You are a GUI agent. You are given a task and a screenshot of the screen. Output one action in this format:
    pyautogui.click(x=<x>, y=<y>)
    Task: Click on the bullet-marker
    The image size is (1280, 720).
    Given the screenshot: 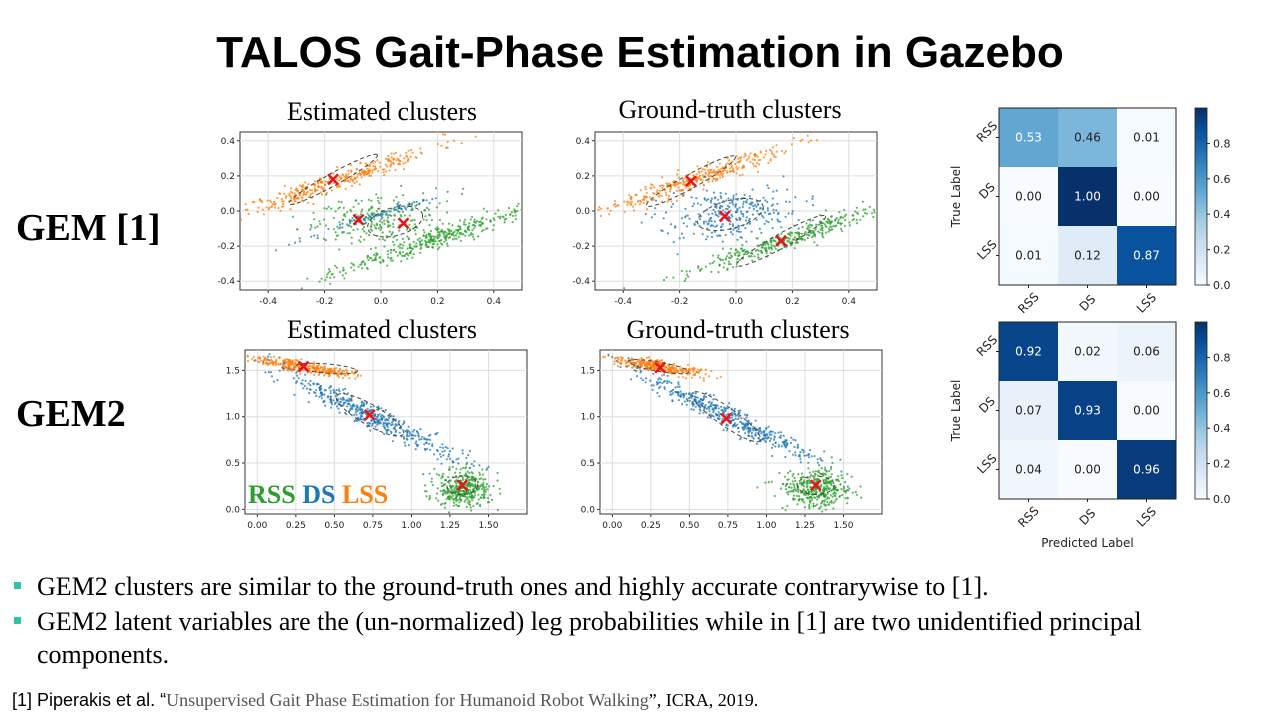 What is the action you would take?
    pyautogui.click(x=17, y=585)
    